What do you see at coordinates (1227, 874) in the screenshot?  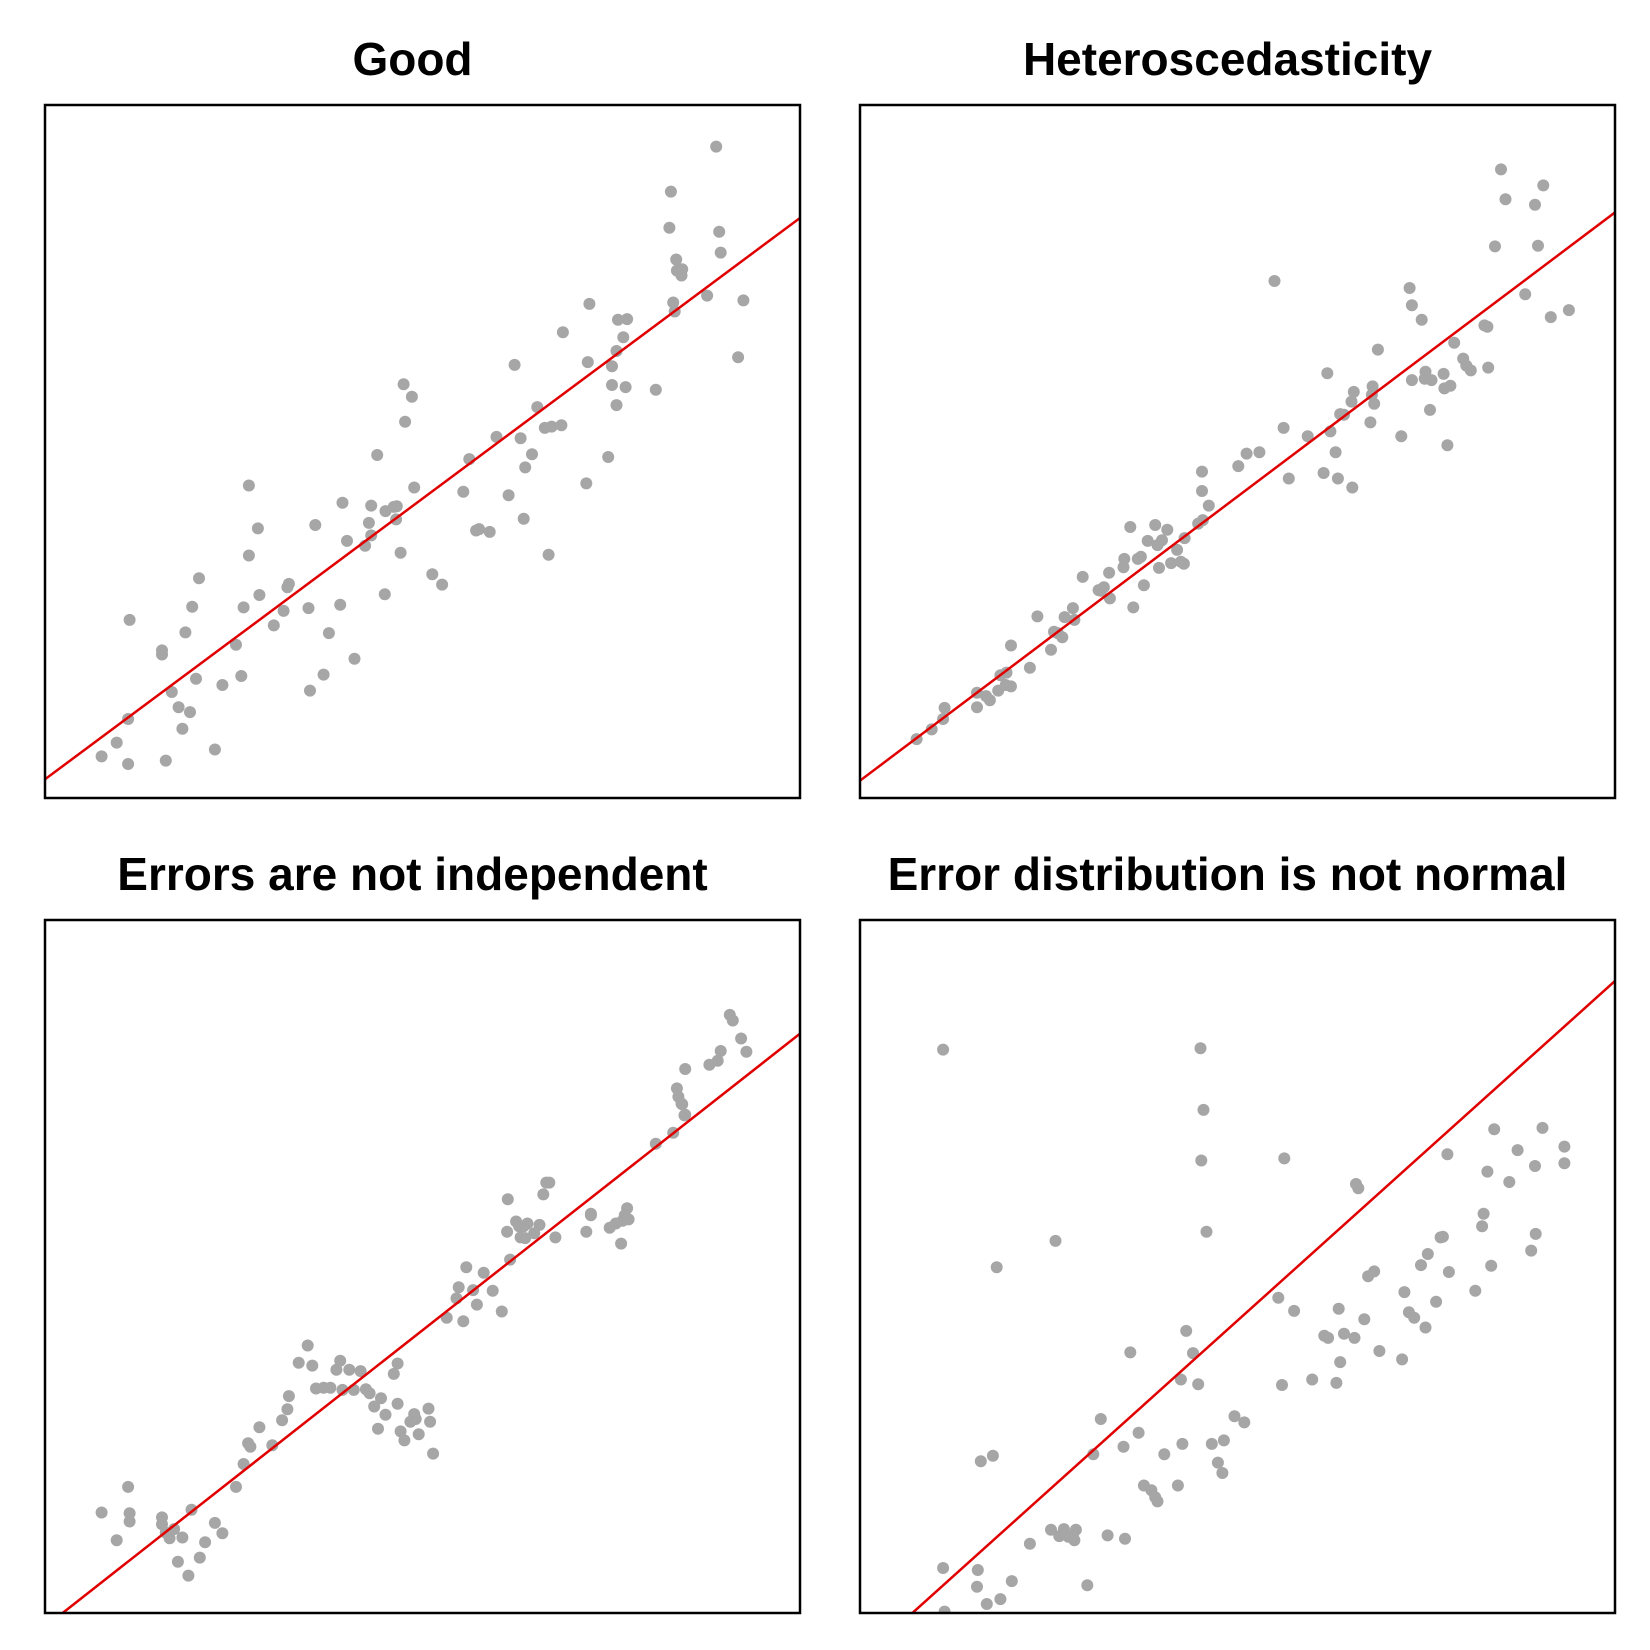 I see `chart-title: Error distribution is not normal` at bounding box center [1227, 874].